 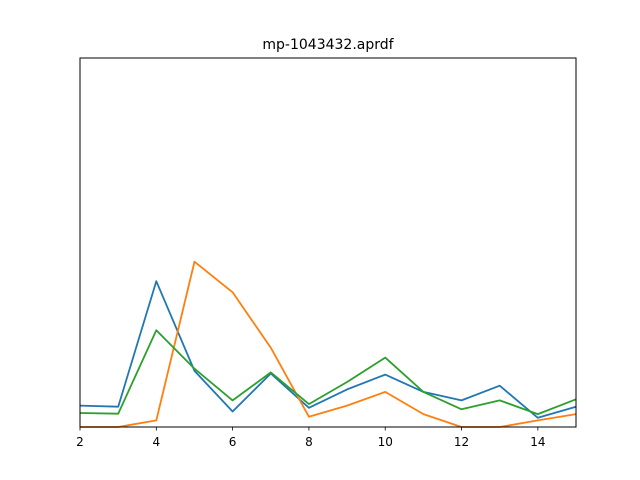 I want to click on x-axis: 2 4 6 8 10 12 14, so click(x=310, y=438).